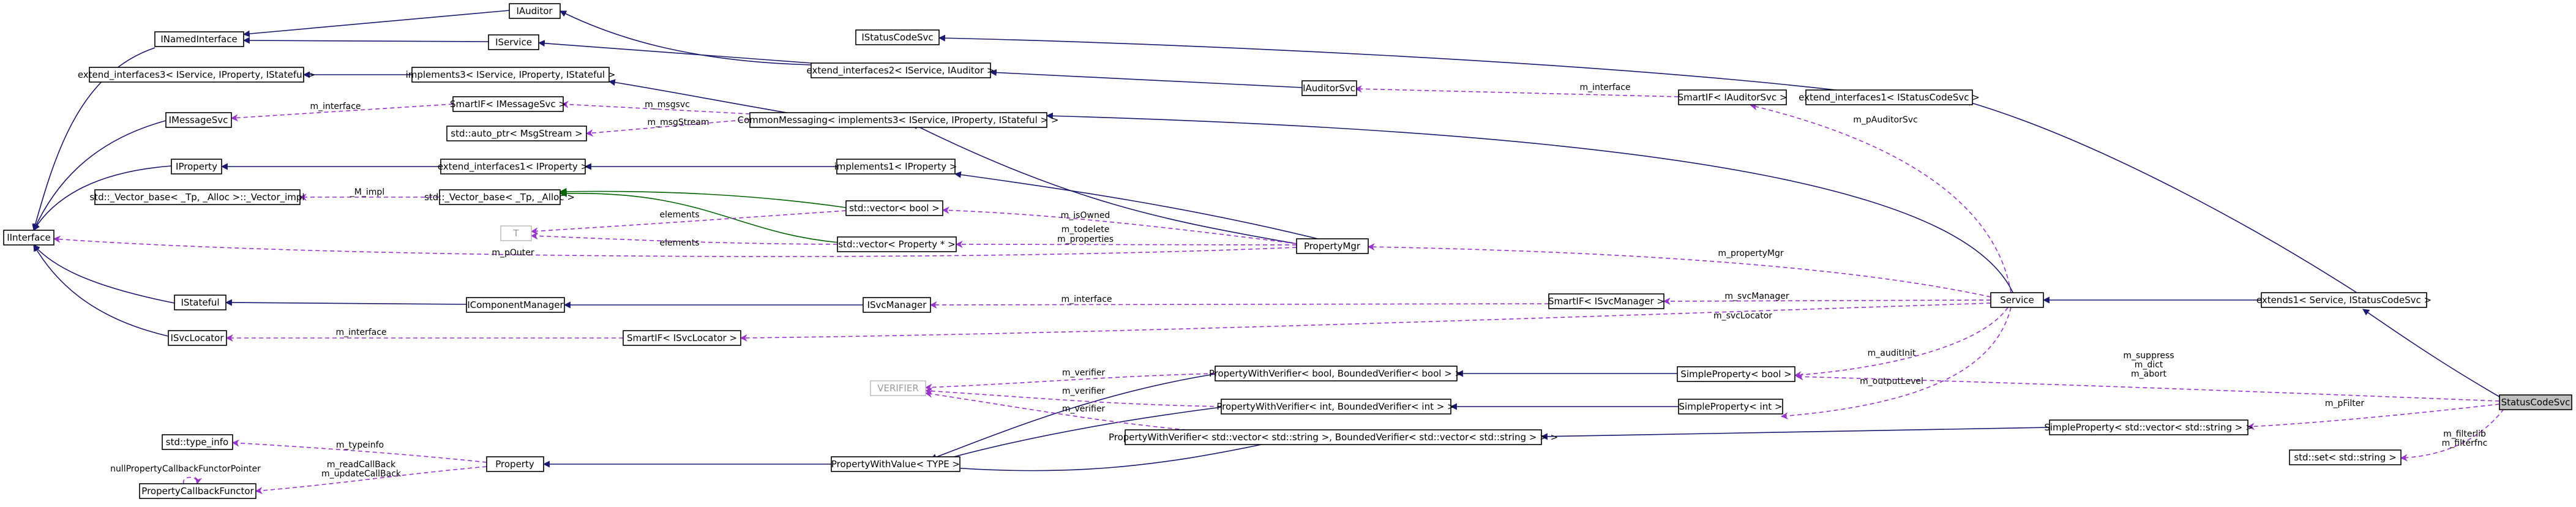 Image resolution: width=2576 pixels, height=507 pixels. I want to click on node-isvclocator: ISvcLocator, so click(198, 338).